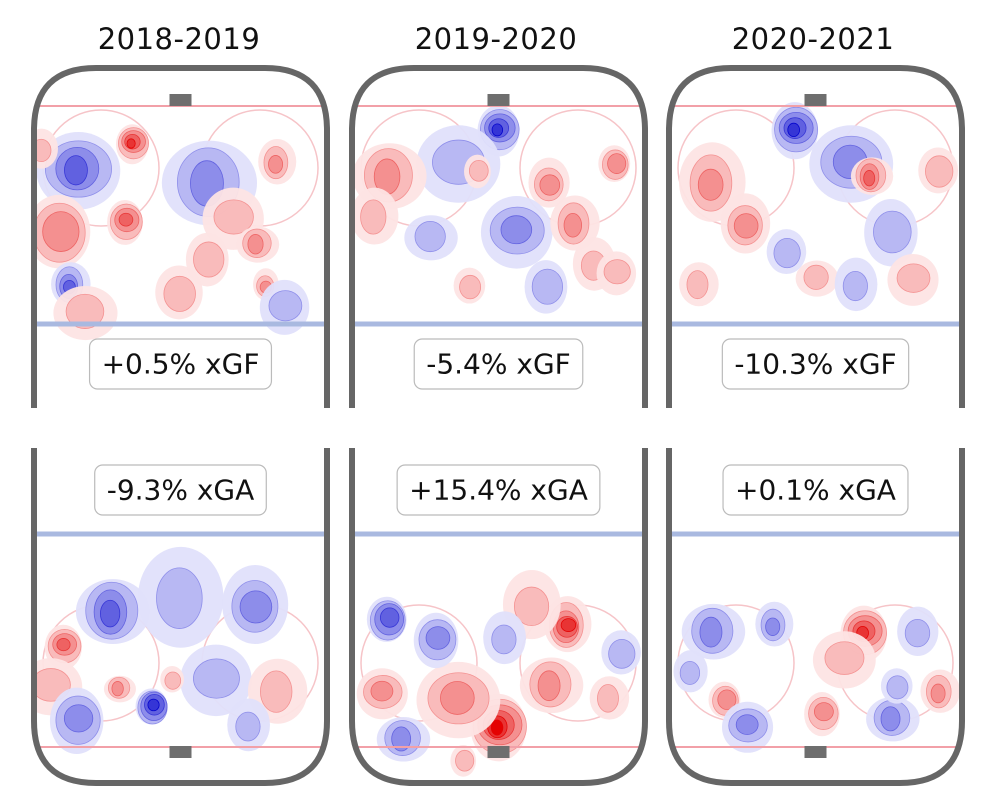 The image size is (1000, 806). I want to click on season-title-2018-2019: 2018-2019, so click(179, 39).